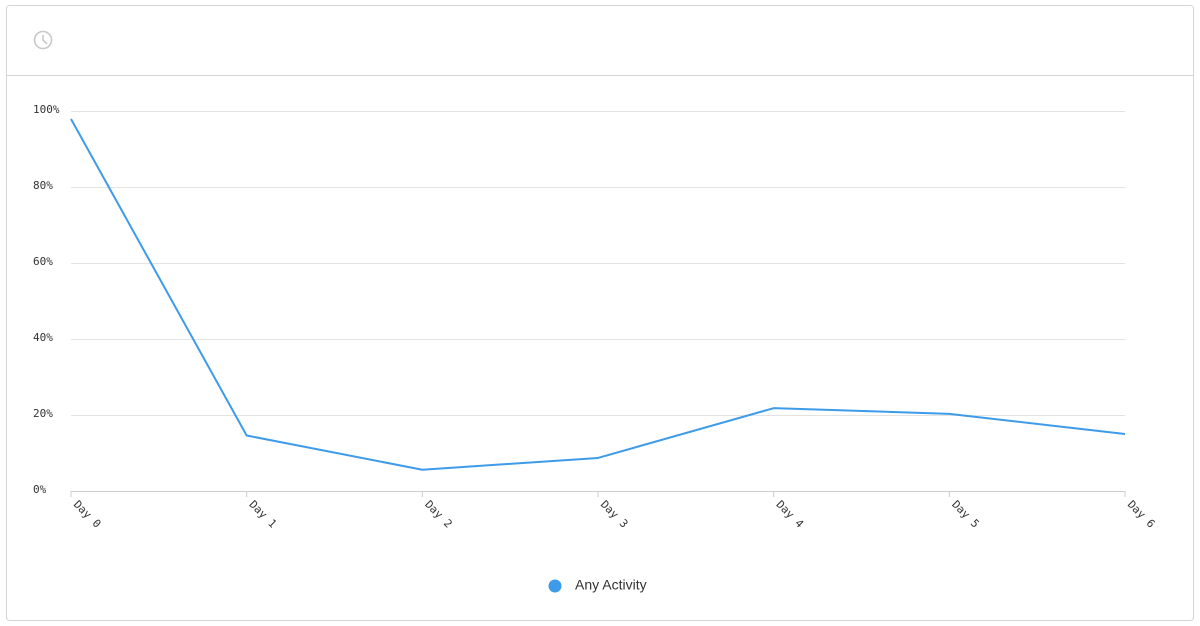 The image size is (1200, 626). Describe the element at coordinates (43, 413) in the screenshot. I see `y-tick-label: 20%` at that location.